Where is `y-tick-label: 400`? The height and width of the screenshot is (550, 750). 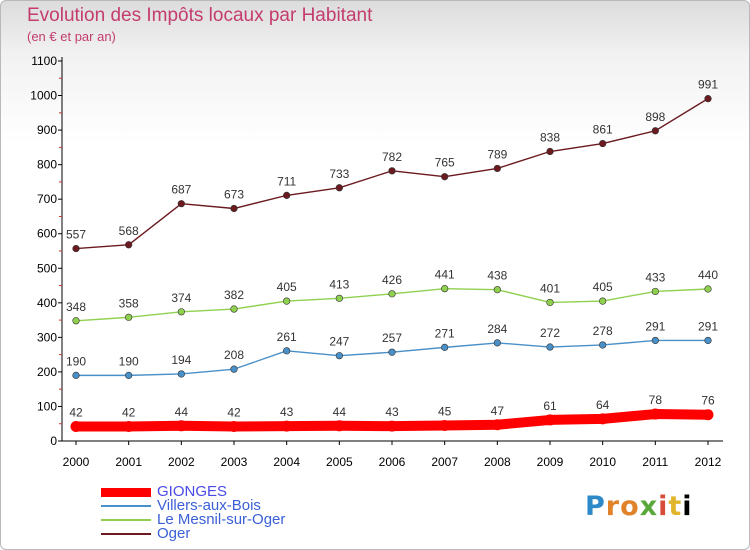
y-tick-label: 400 is located at coordinates (47, 303).